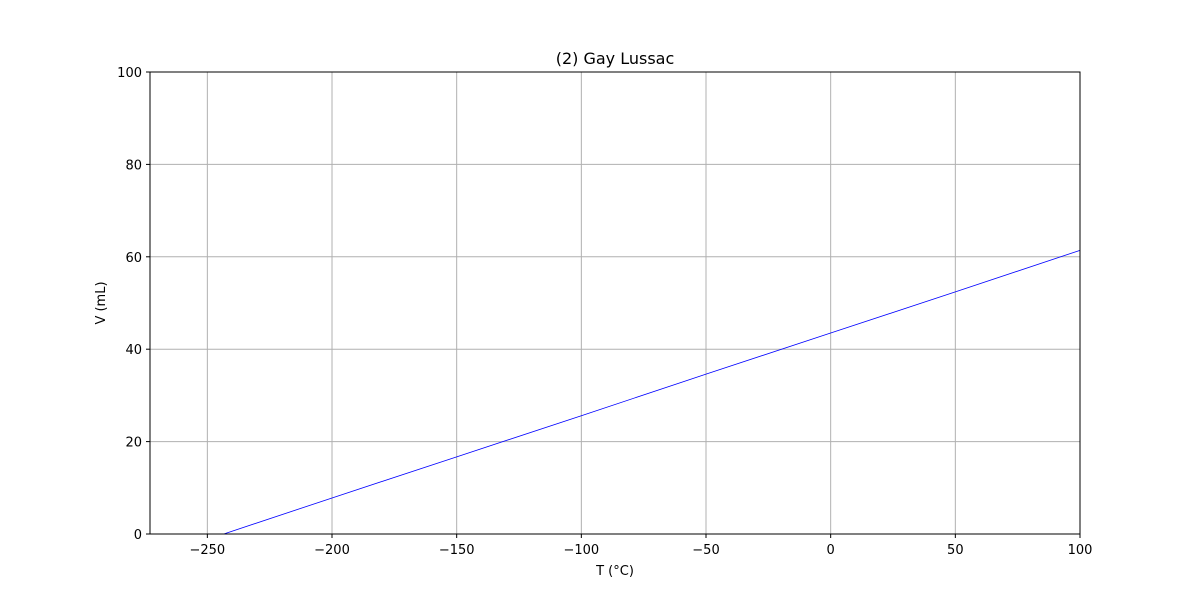 The height and width of the screenshot is (600, 1200). Describe the element at coordinates (705, 550) in the screenshot. I see `x-tick-label: −50` at that location.